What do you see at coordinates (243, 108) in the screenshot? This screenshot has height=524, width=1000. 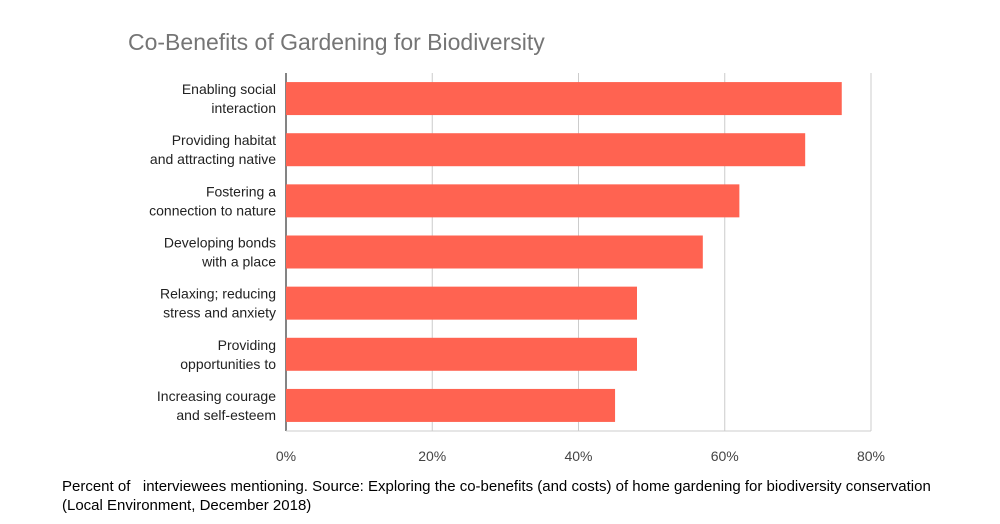 I see `category-label: interaction` at bounding box center [243, 108].